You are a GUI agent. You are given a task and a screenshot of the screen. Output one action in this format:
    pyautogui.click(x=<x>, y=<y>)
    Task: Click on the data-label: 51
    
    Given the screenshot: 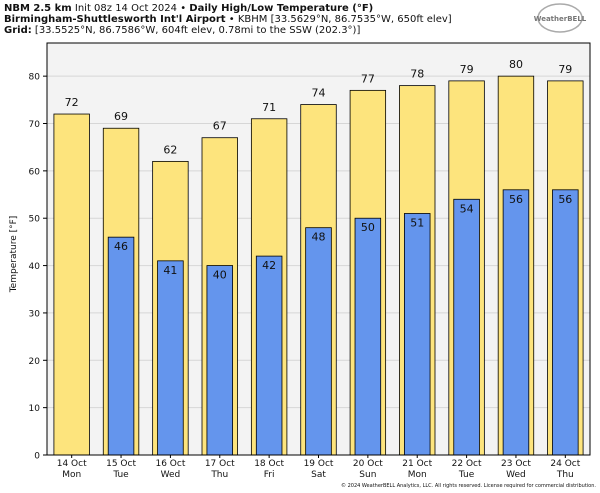 What is the action you would take?
    pyautogui.click(x=417, y=222)
    